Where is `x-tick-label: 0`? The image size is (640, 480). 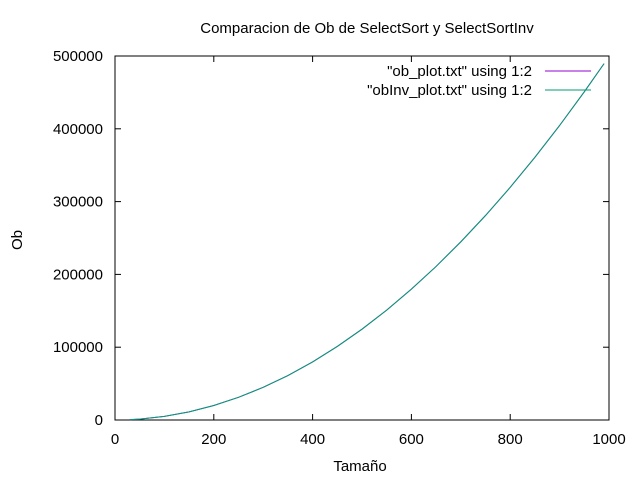
x-tick-label: 0 is located at coordinates (115, 439).